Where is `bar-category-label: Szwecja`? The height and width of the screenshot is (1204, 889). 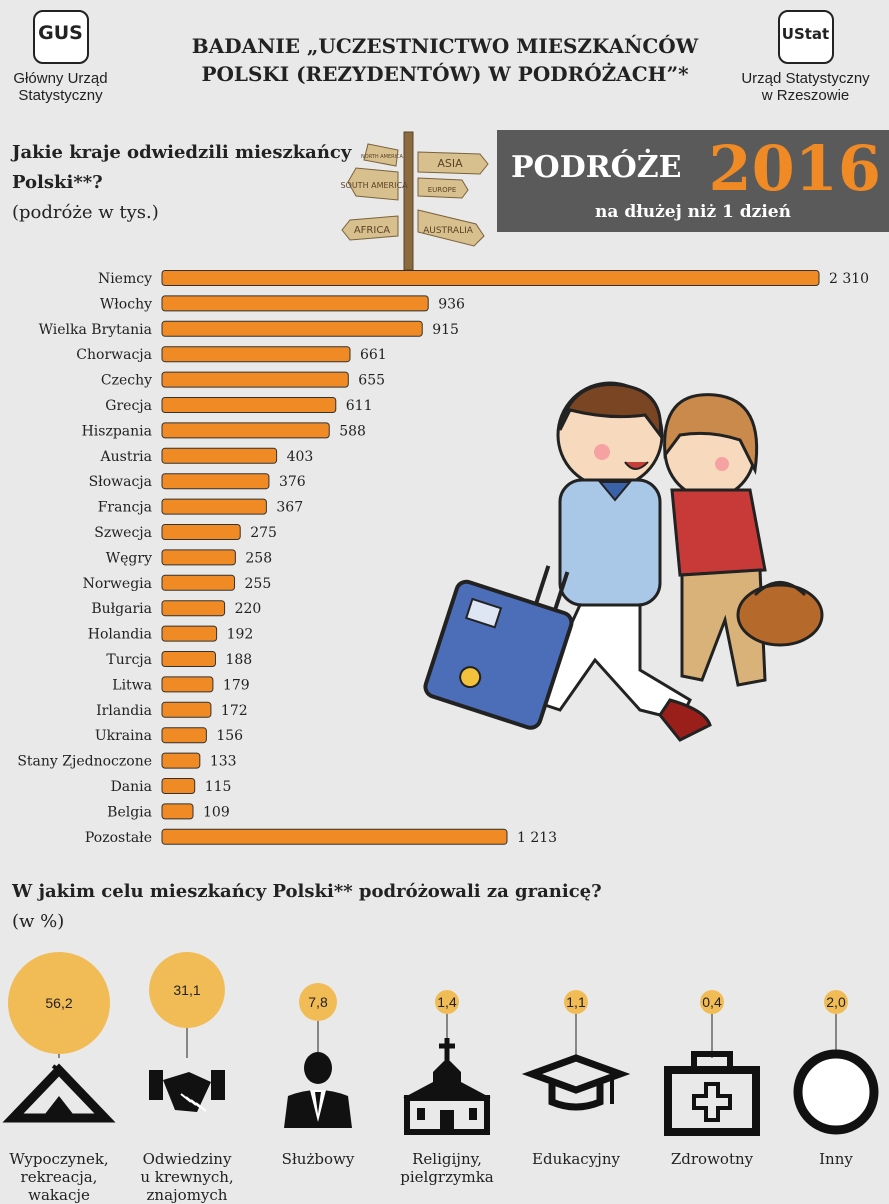
bar-category-label: Szwecja is located at coordinates (123, 533).